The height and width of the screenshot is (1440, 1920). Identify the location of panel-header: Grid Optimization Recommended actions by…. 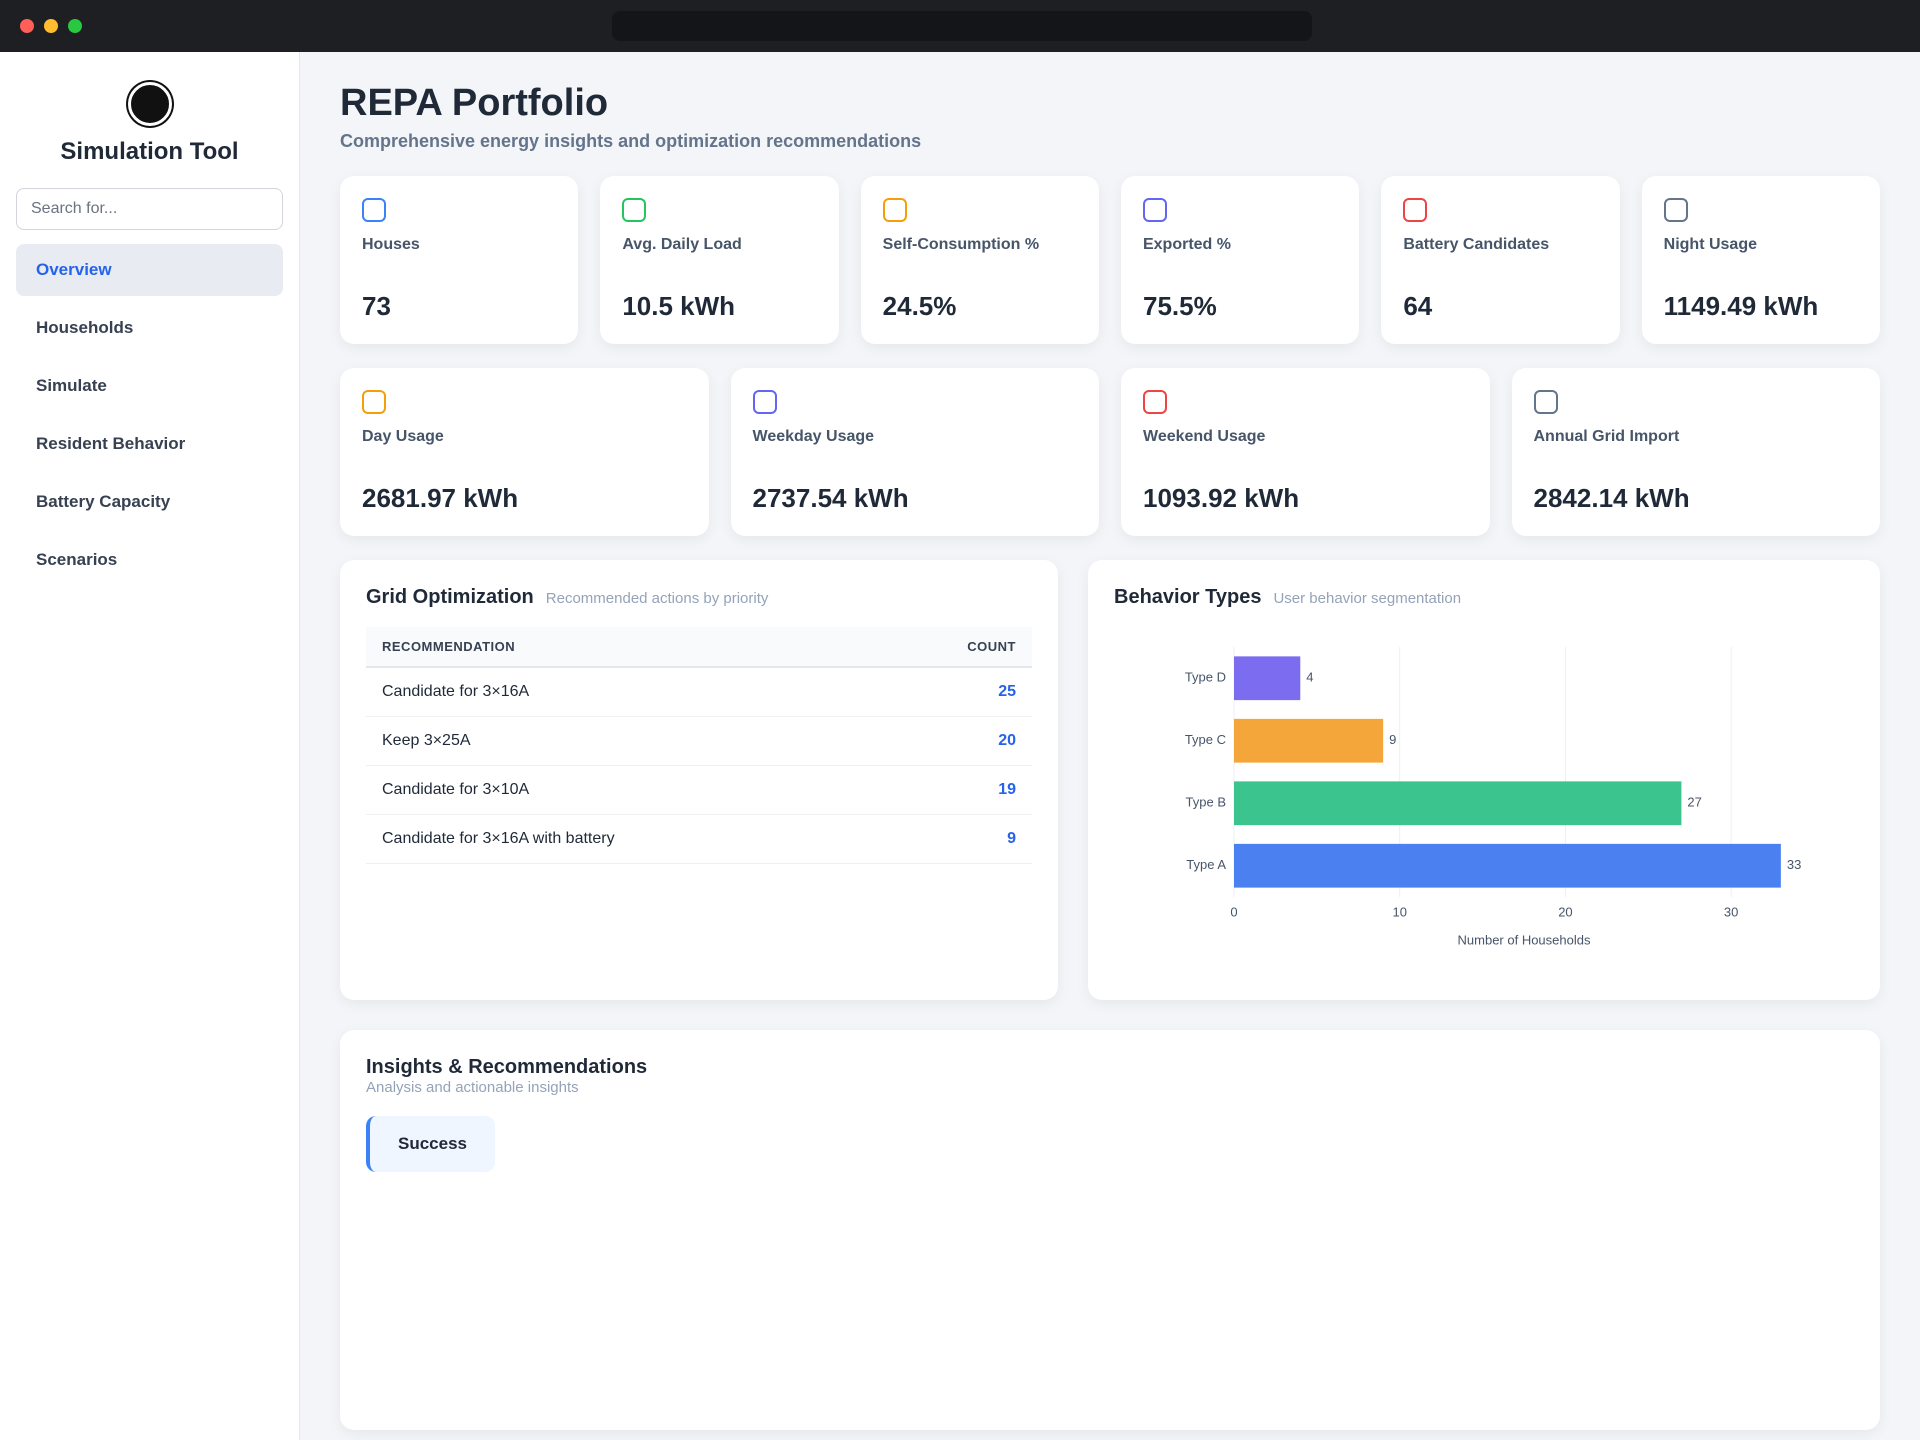
(699, 597).